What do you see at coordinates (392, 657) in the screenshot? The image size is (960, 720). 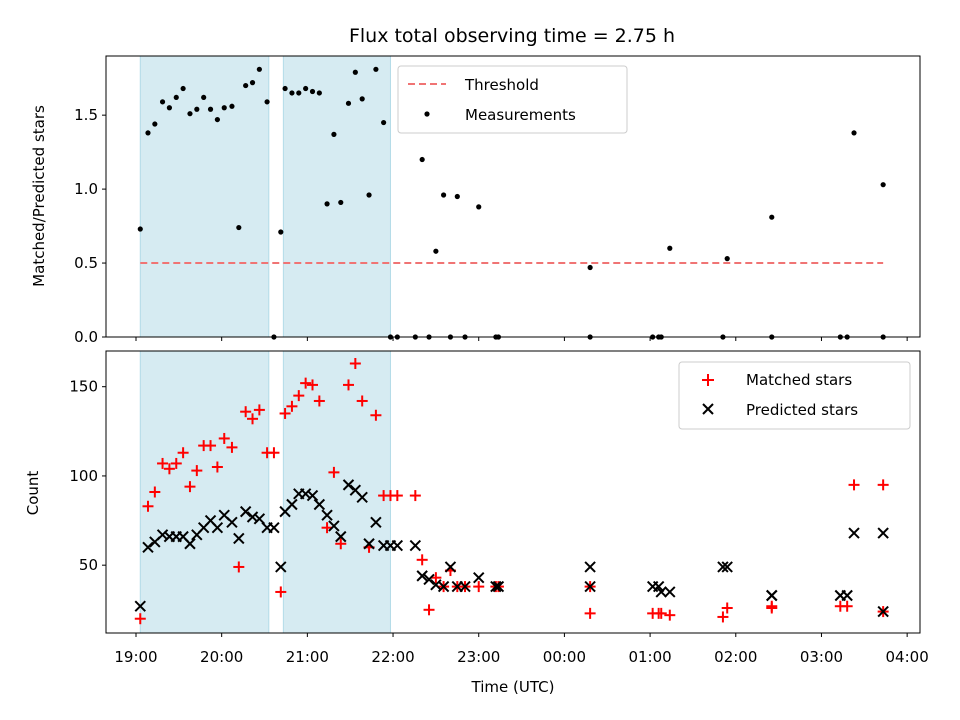 I see `x-tick-label: 22:00` at bounding box center [392, 657].